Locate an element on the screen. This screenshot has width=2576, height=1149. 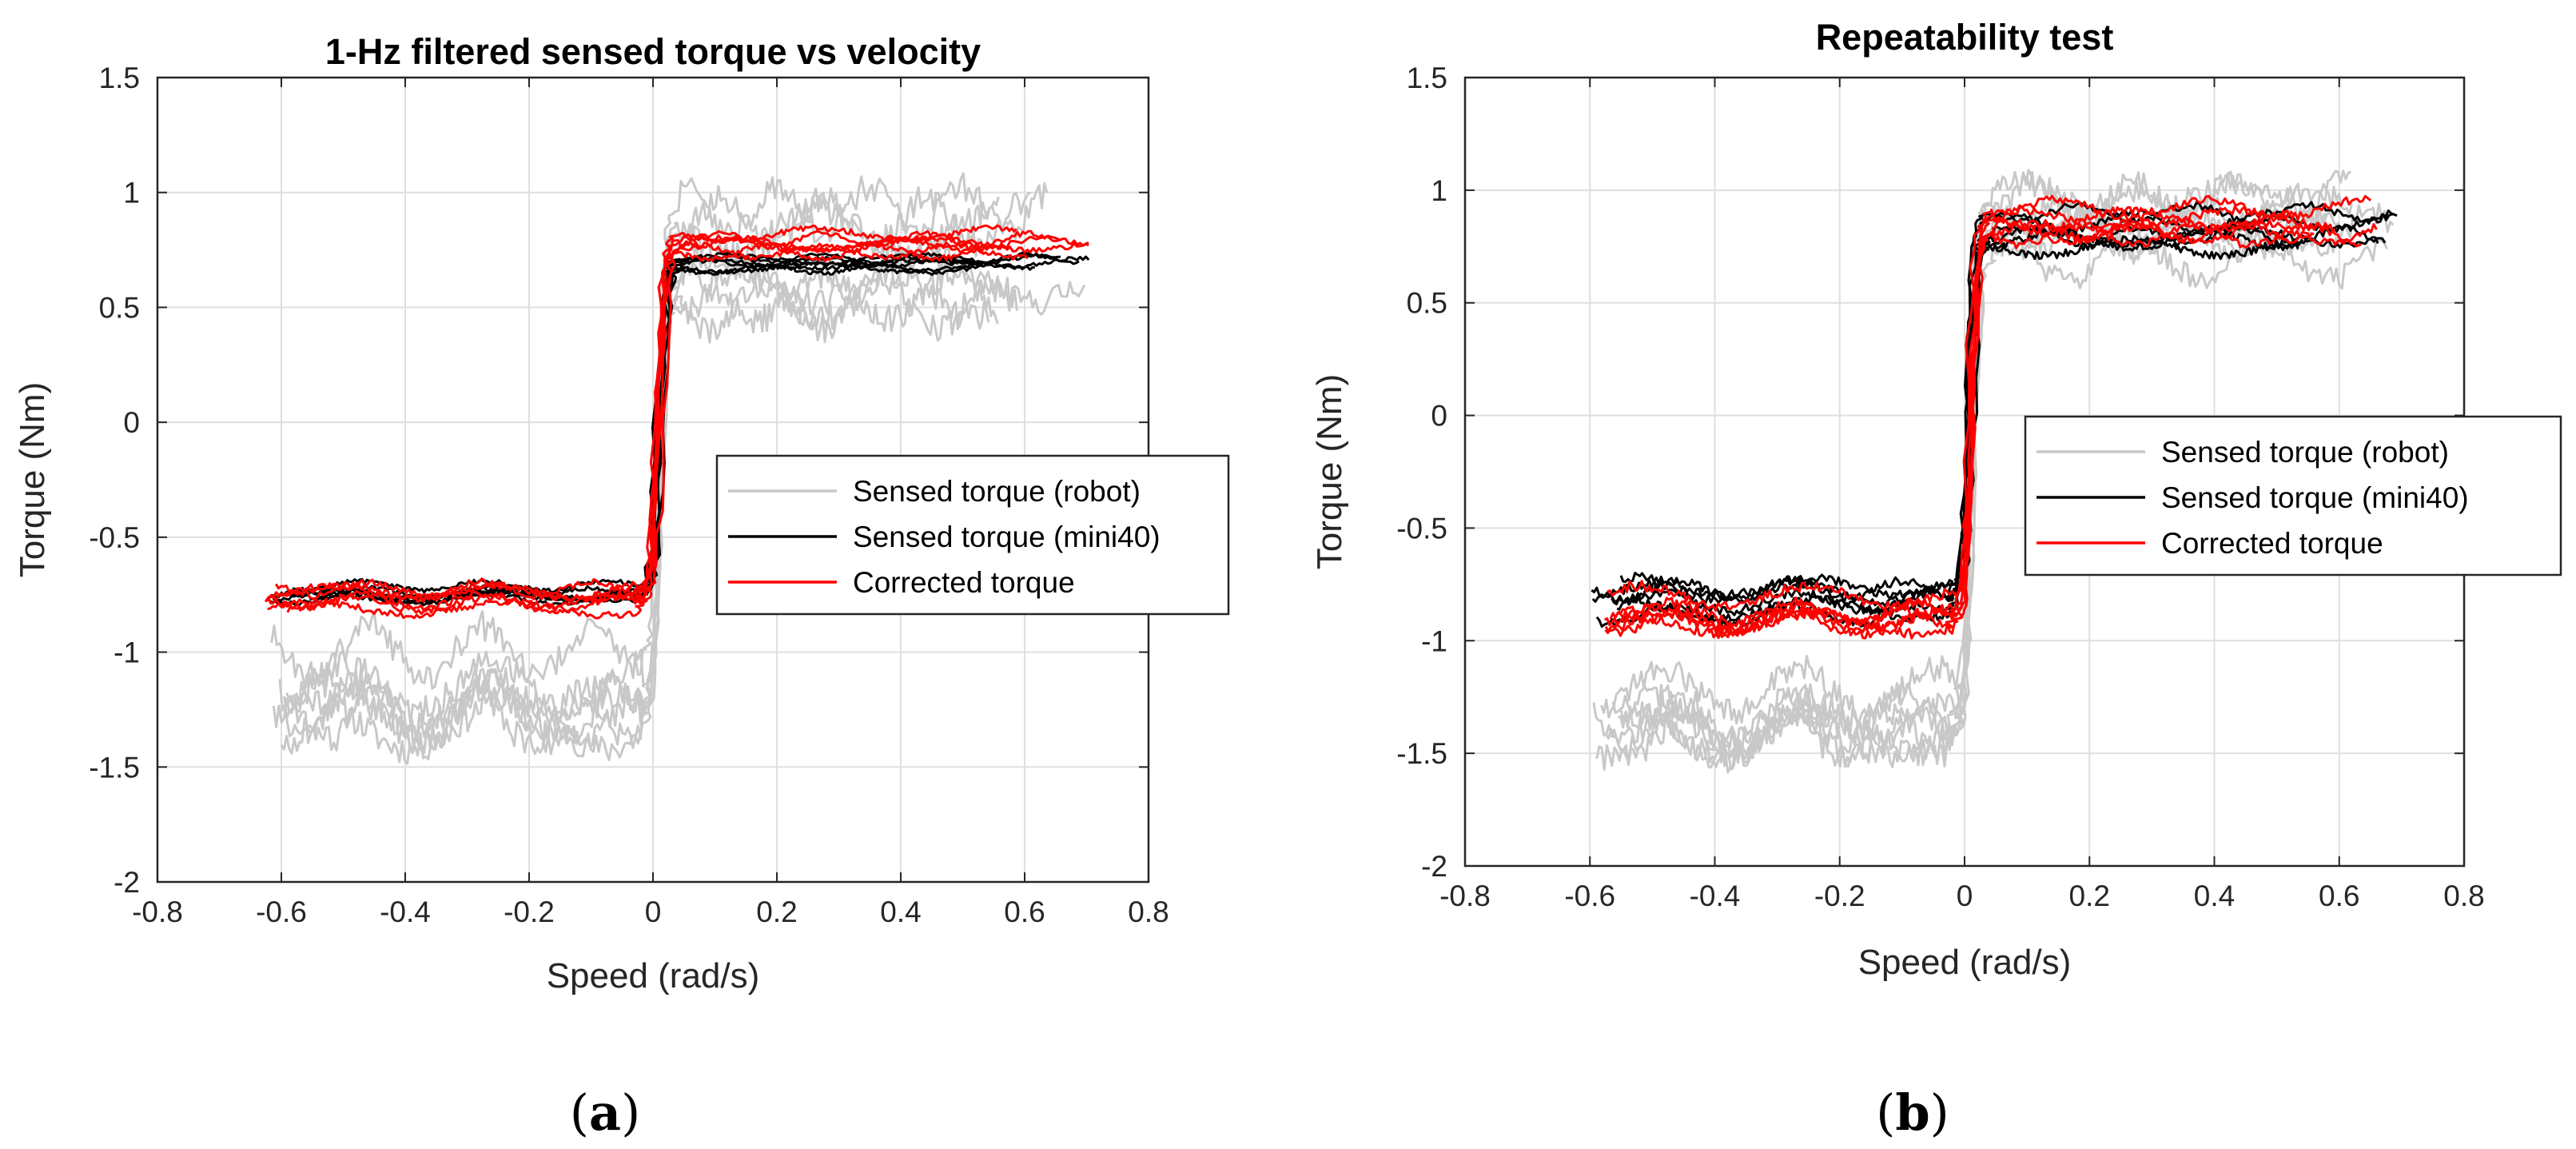
chart-title: 1-Hz filtered sensed torque vs velocity is located at coordinates (653, 51).